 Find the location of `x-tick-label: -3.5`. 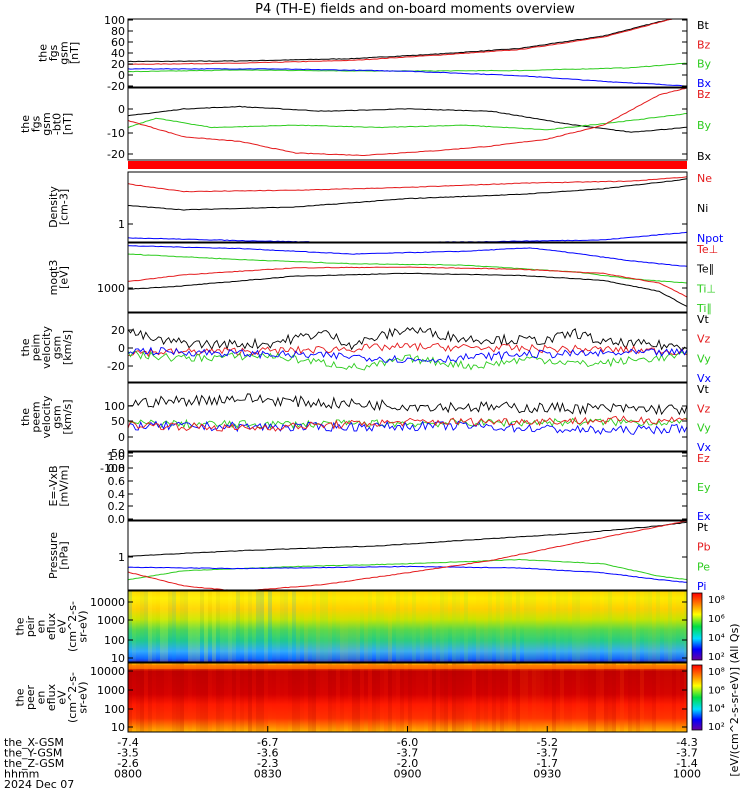

x-tick-label: -3.5 is located at coordinates (127, 753).